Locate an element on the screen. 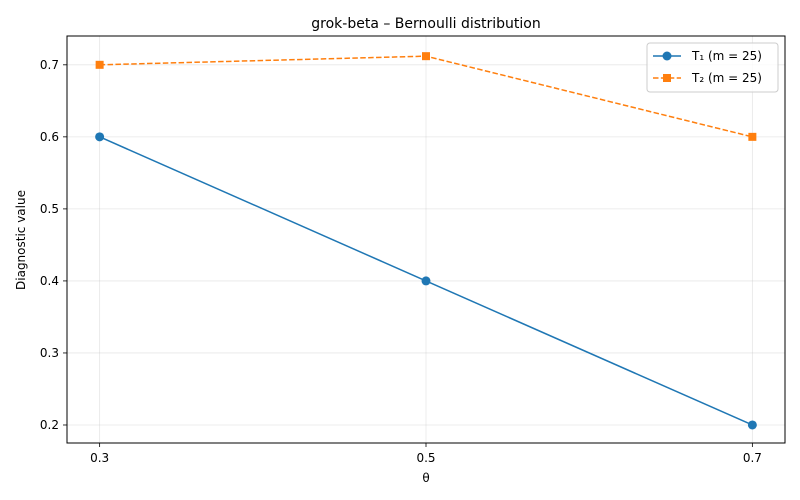 This screenshot has height=500, width=800. x-tick-label: 0.3 is located at coordinates (99, 458).